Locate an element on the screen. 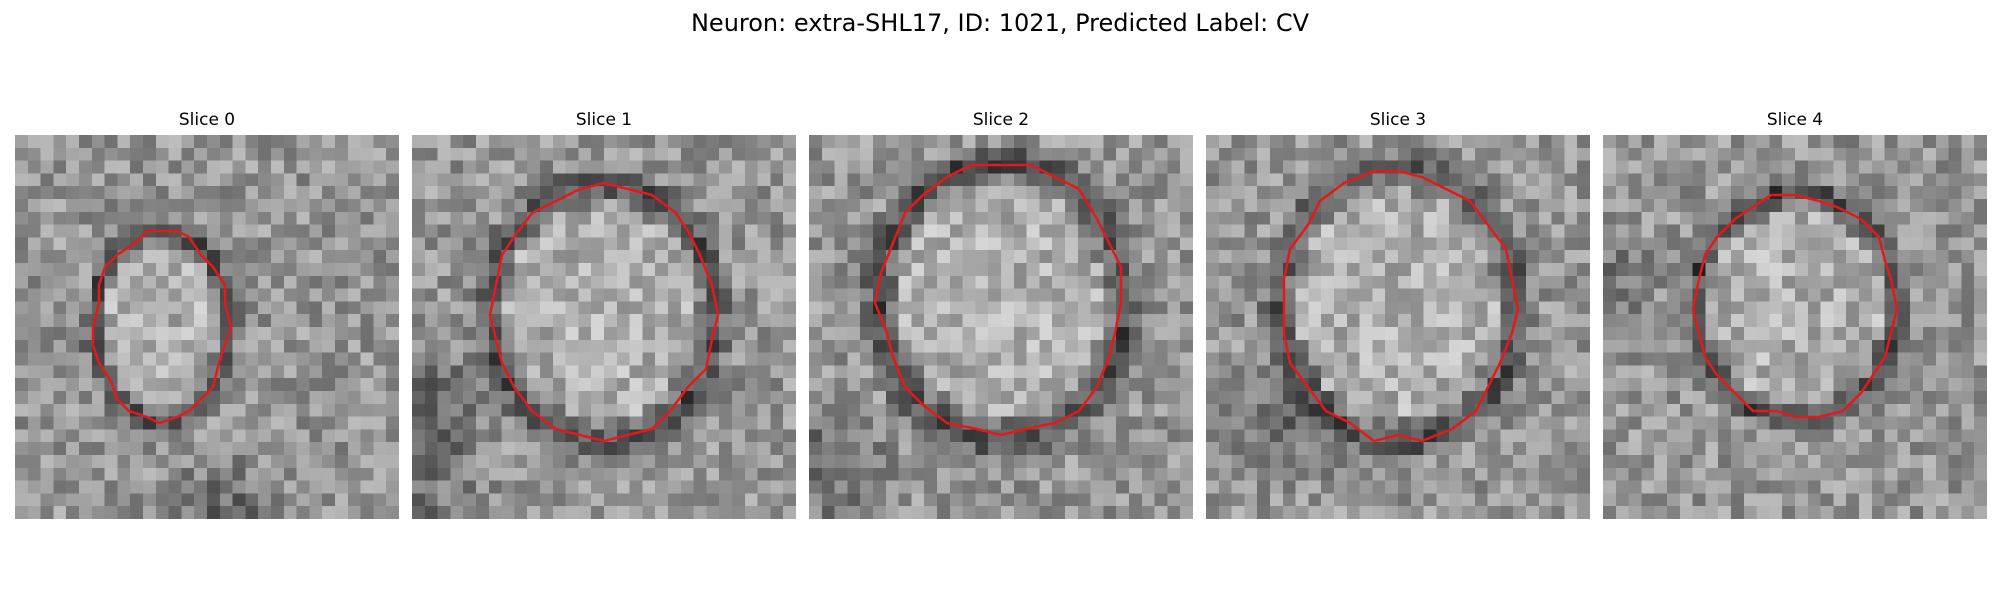 The width and height of the screenshot is (2000, 600). slice-panel-3: Slice 3 is located at coordinates (1398, 313).